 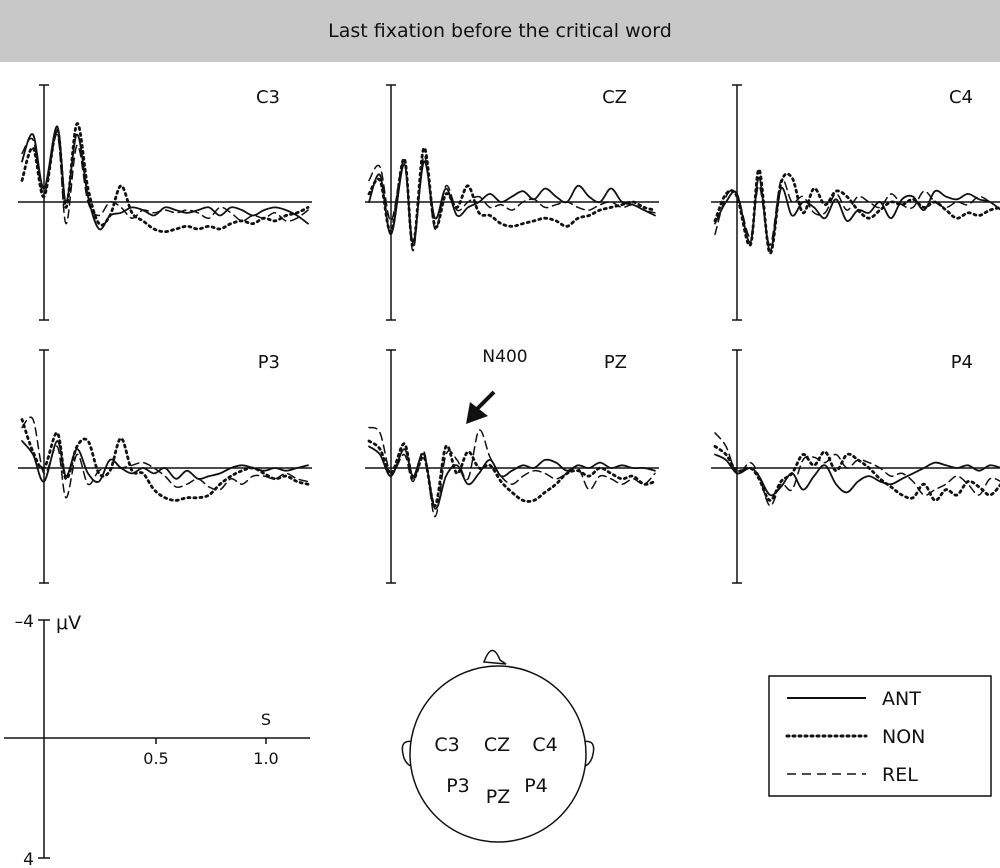 I want to click on head-nose, so click(x=494, y=657).